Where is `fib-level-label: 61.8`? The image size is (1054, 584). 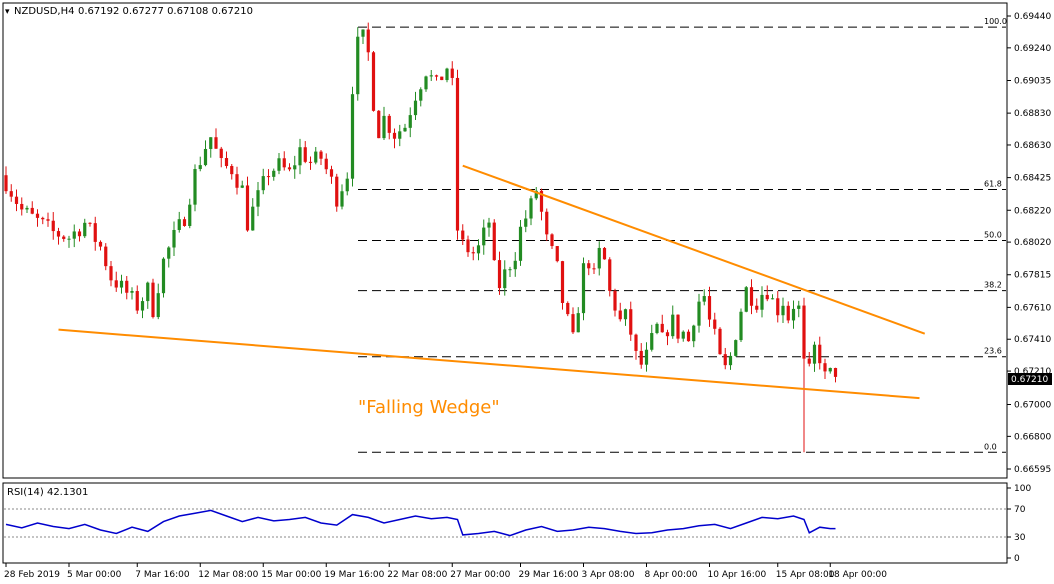
fib-level-label: 61.8 is located at coordinates (993, 184).